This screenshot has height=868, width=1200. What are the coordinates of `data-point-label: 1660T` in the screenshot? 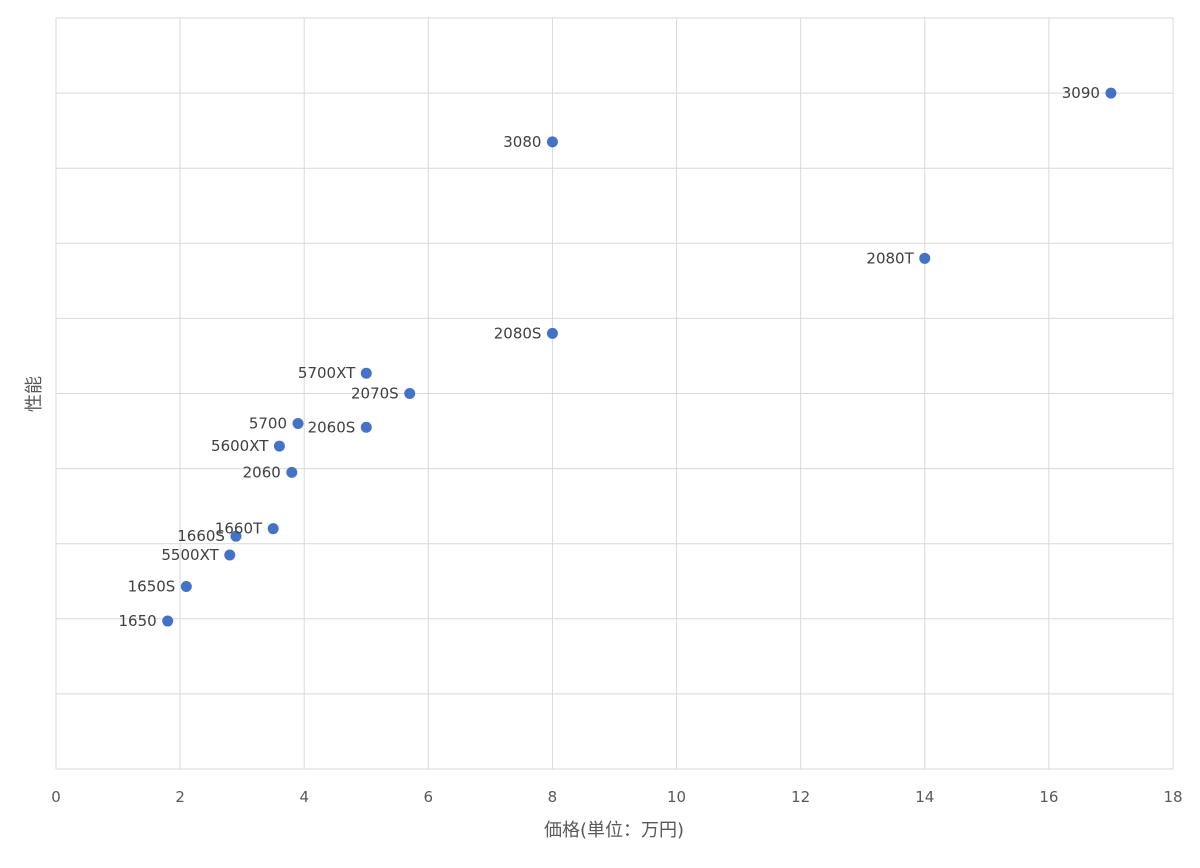 It's located at (239, 529).